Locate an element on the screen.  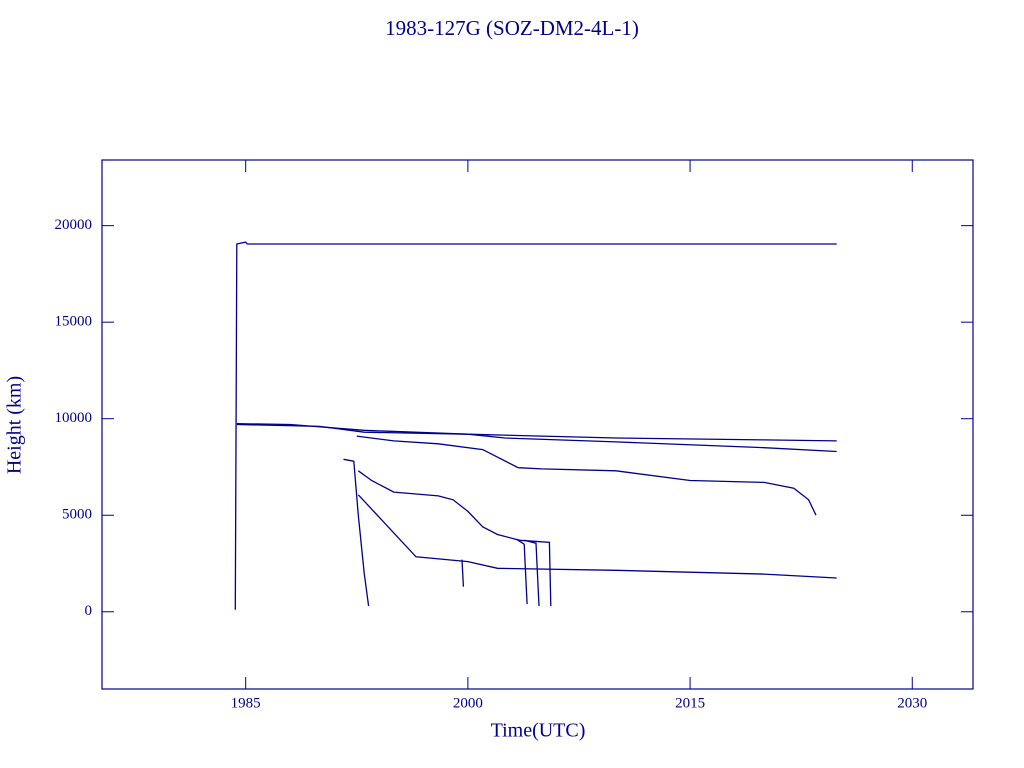
y-tick-label: 5000 is located at coordinates (77, 515).